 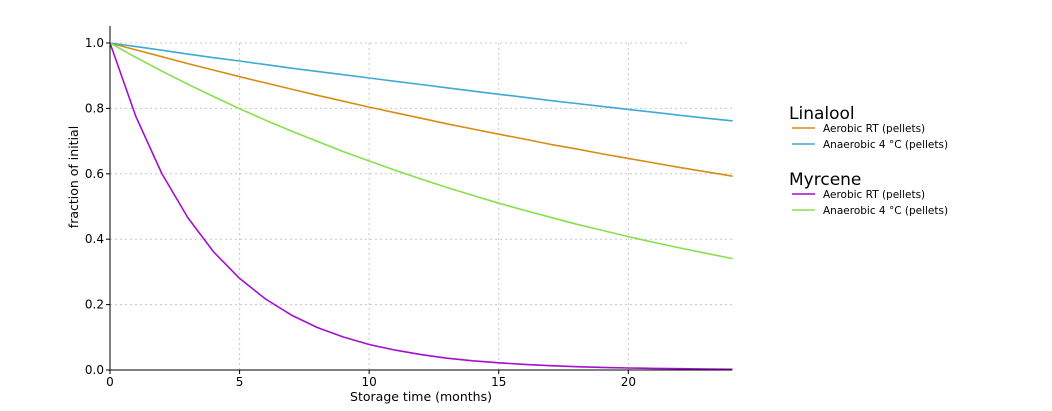 What do you see at coordinates (110, 382) in the screenshot?
I see `x-tick-label: 0` at bounding box center [110, 382].